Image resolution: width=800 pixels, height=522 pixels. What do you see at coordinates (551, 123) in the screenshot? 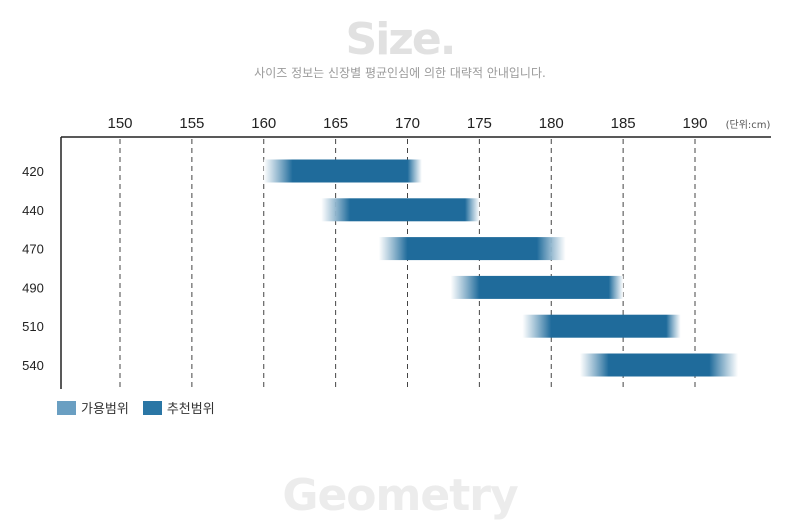
I see `x-tick-label: 180` at bounding box center [551, 123].